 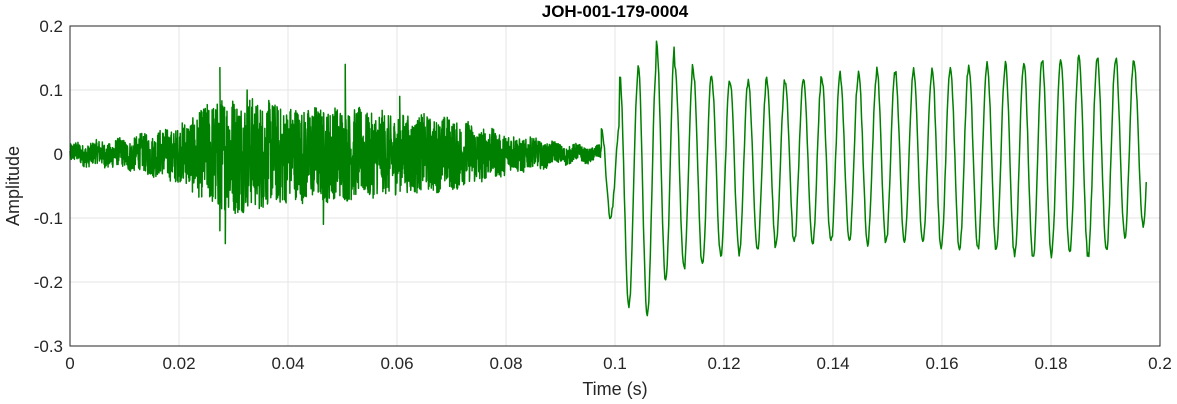 What do you see at coordinates (287, 363) in the screenshot?
I see `x-tick-label: 0.04` at bounding box center [287, 363].